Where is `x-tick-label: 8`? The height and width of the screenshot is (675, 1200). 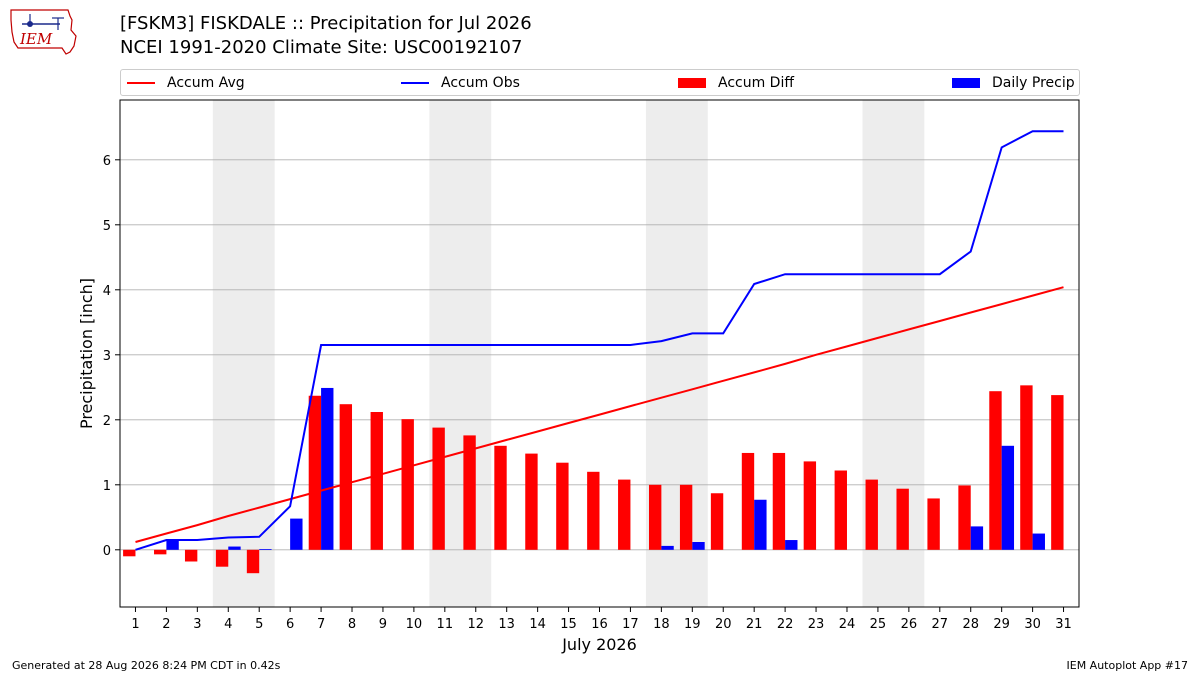
x-tick-label: 8 is located at coordinates (352, 624).